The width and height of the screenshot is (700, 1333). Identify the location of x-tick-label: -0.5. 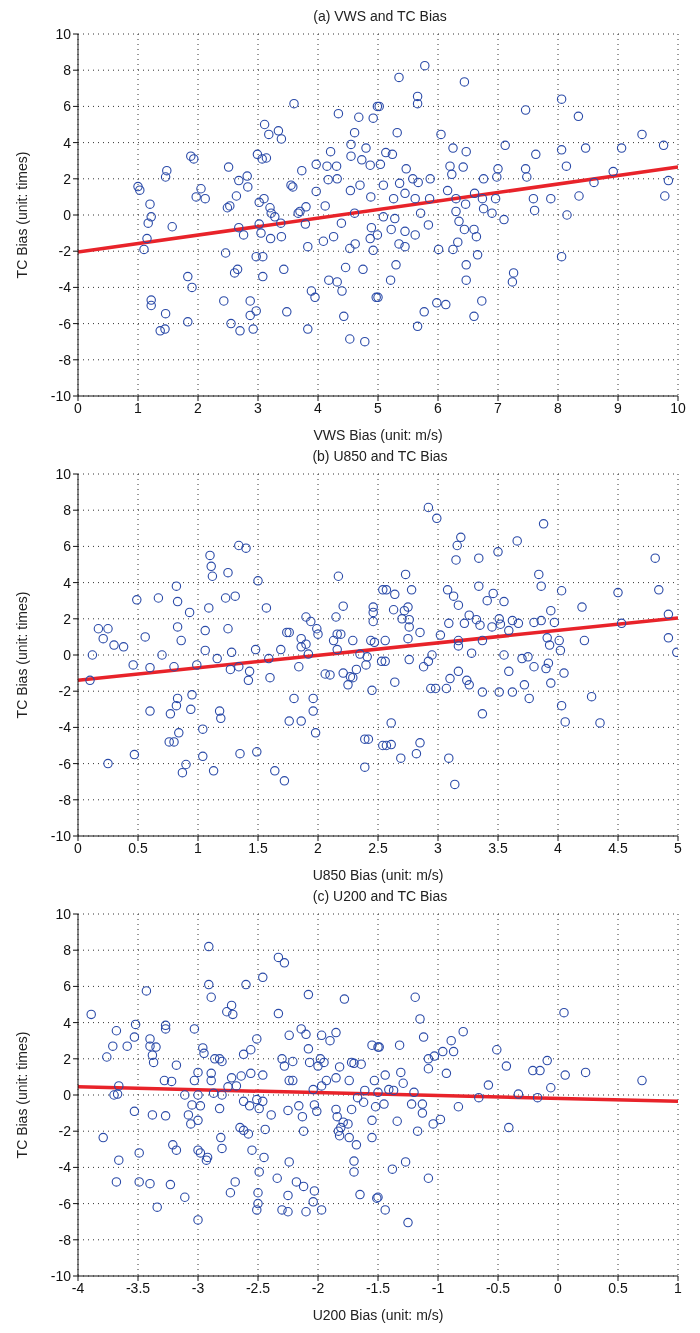
(498, 1287).